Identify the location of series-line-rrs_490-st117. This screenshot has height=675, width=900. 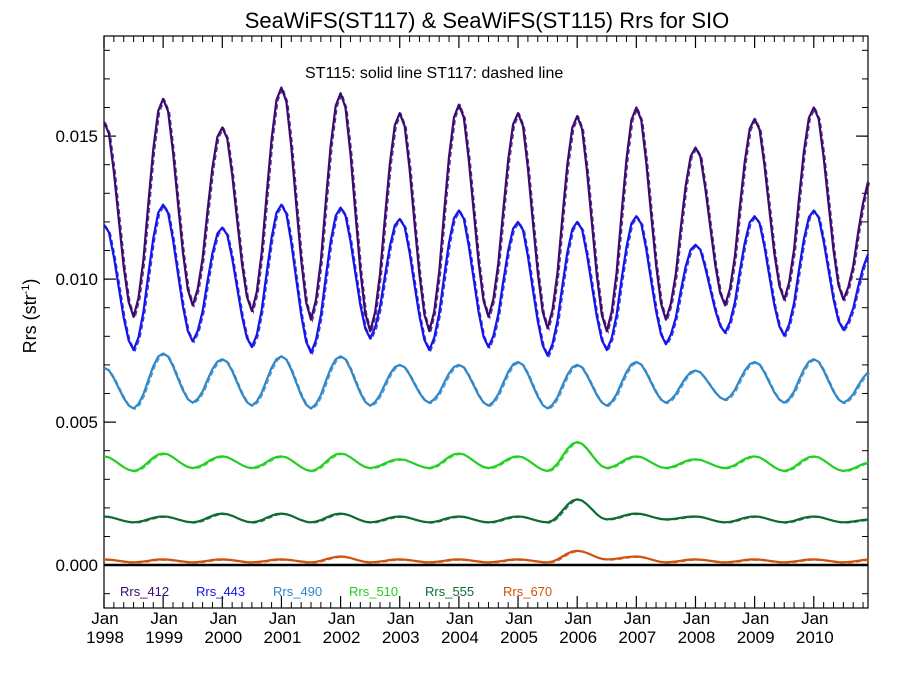
(487, 382).